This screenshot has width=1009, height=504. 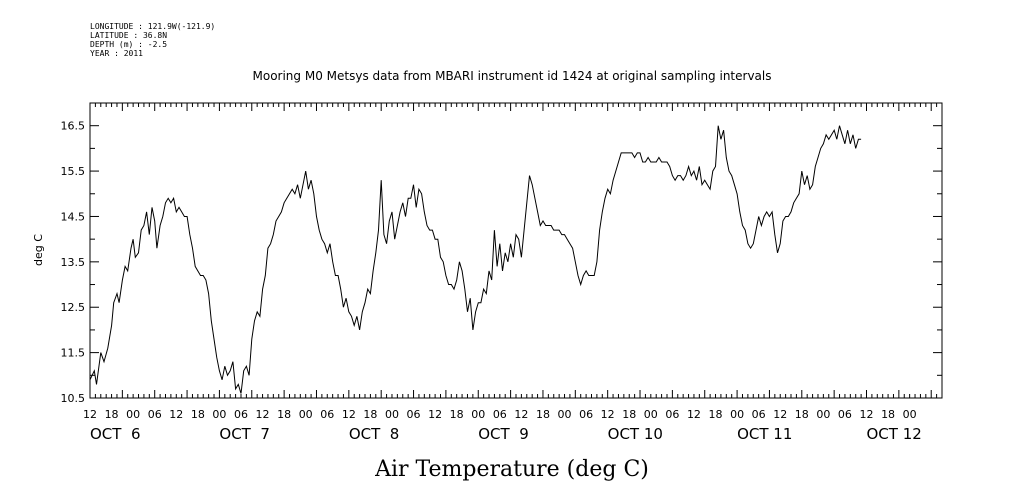 I want to click on x-axis-label: Air Temperature (deg C), so click(x=511, y=469).